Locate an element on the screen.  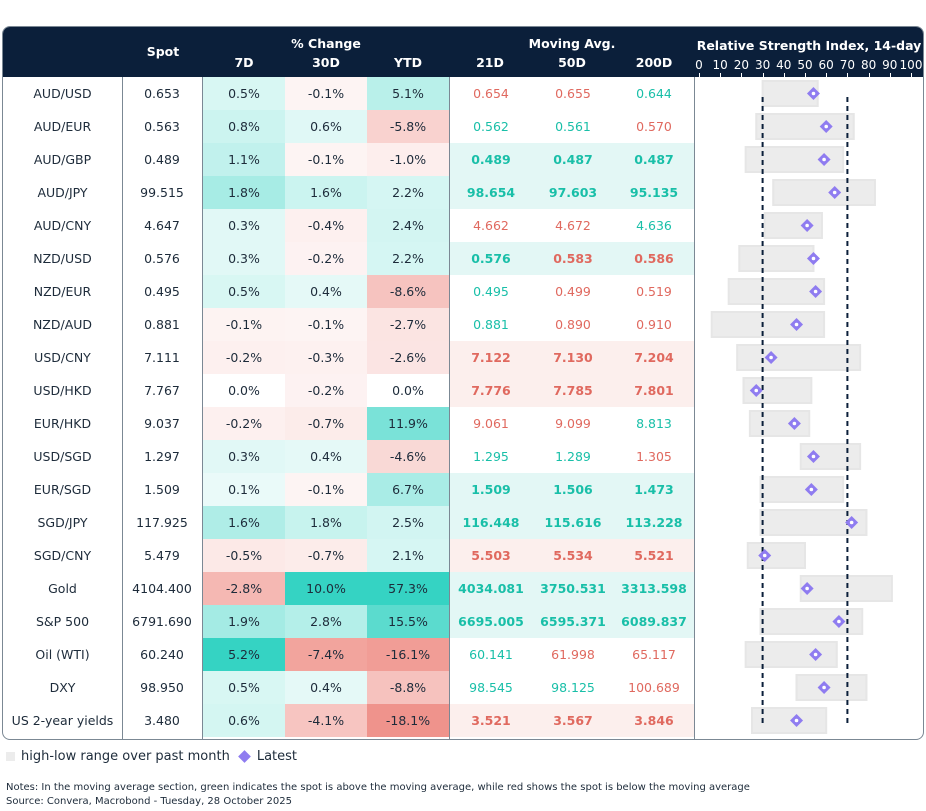
cell-name: AUD/CNY is located at coordinates (62, 225).